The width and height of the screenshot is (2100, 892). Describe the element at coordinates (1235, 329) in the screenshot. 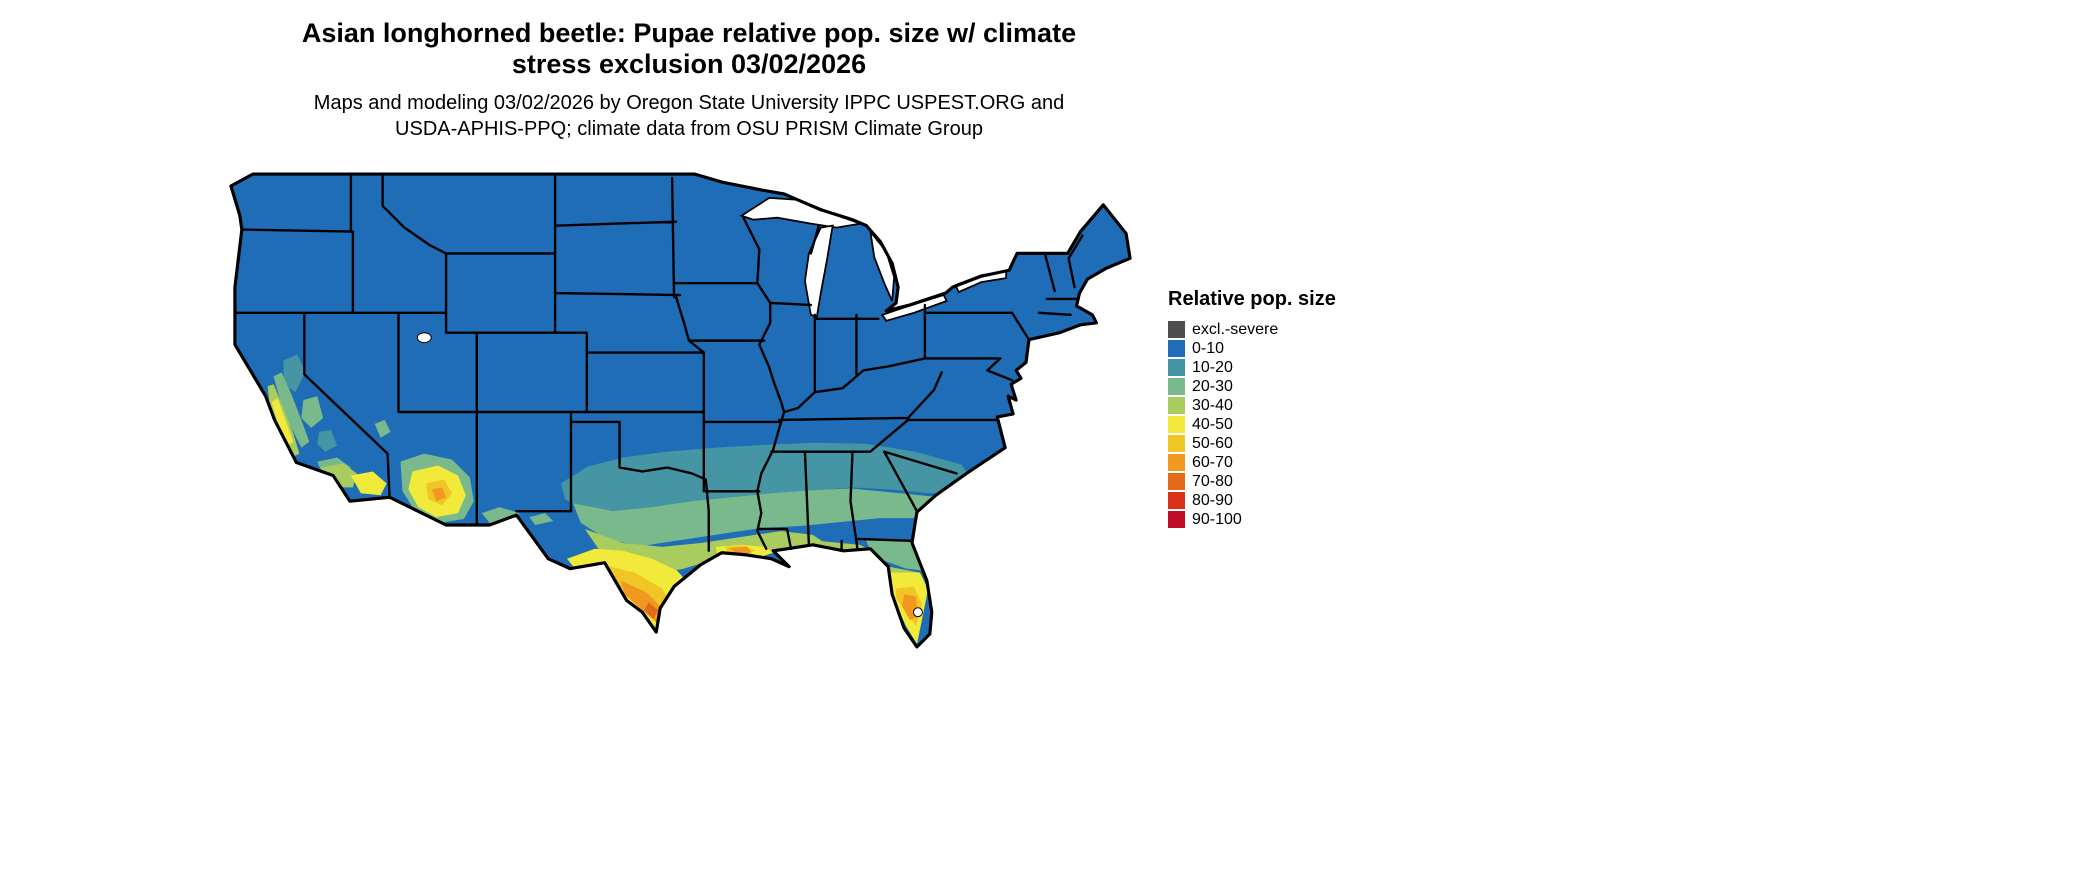

I see `legend-label: excl.-severe` at that location.